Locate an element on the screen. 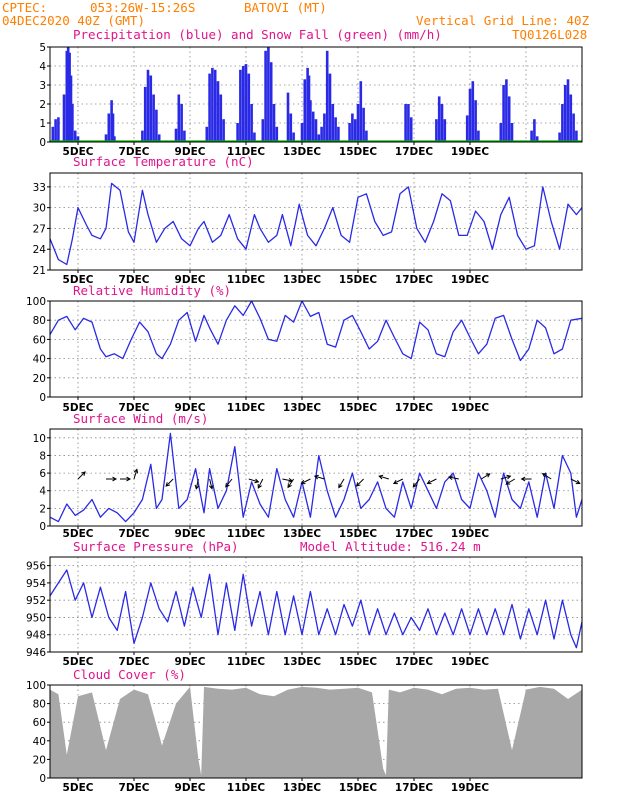 The height and width of the screenshot is (800, 618). temperature-title: Surface Temperature (nC) is located at coordinates (163, 161).